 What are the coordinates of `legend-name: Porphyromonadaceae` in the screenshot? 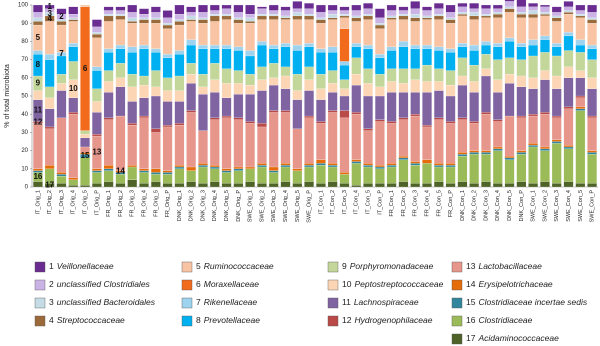 It's located at (392, 266).